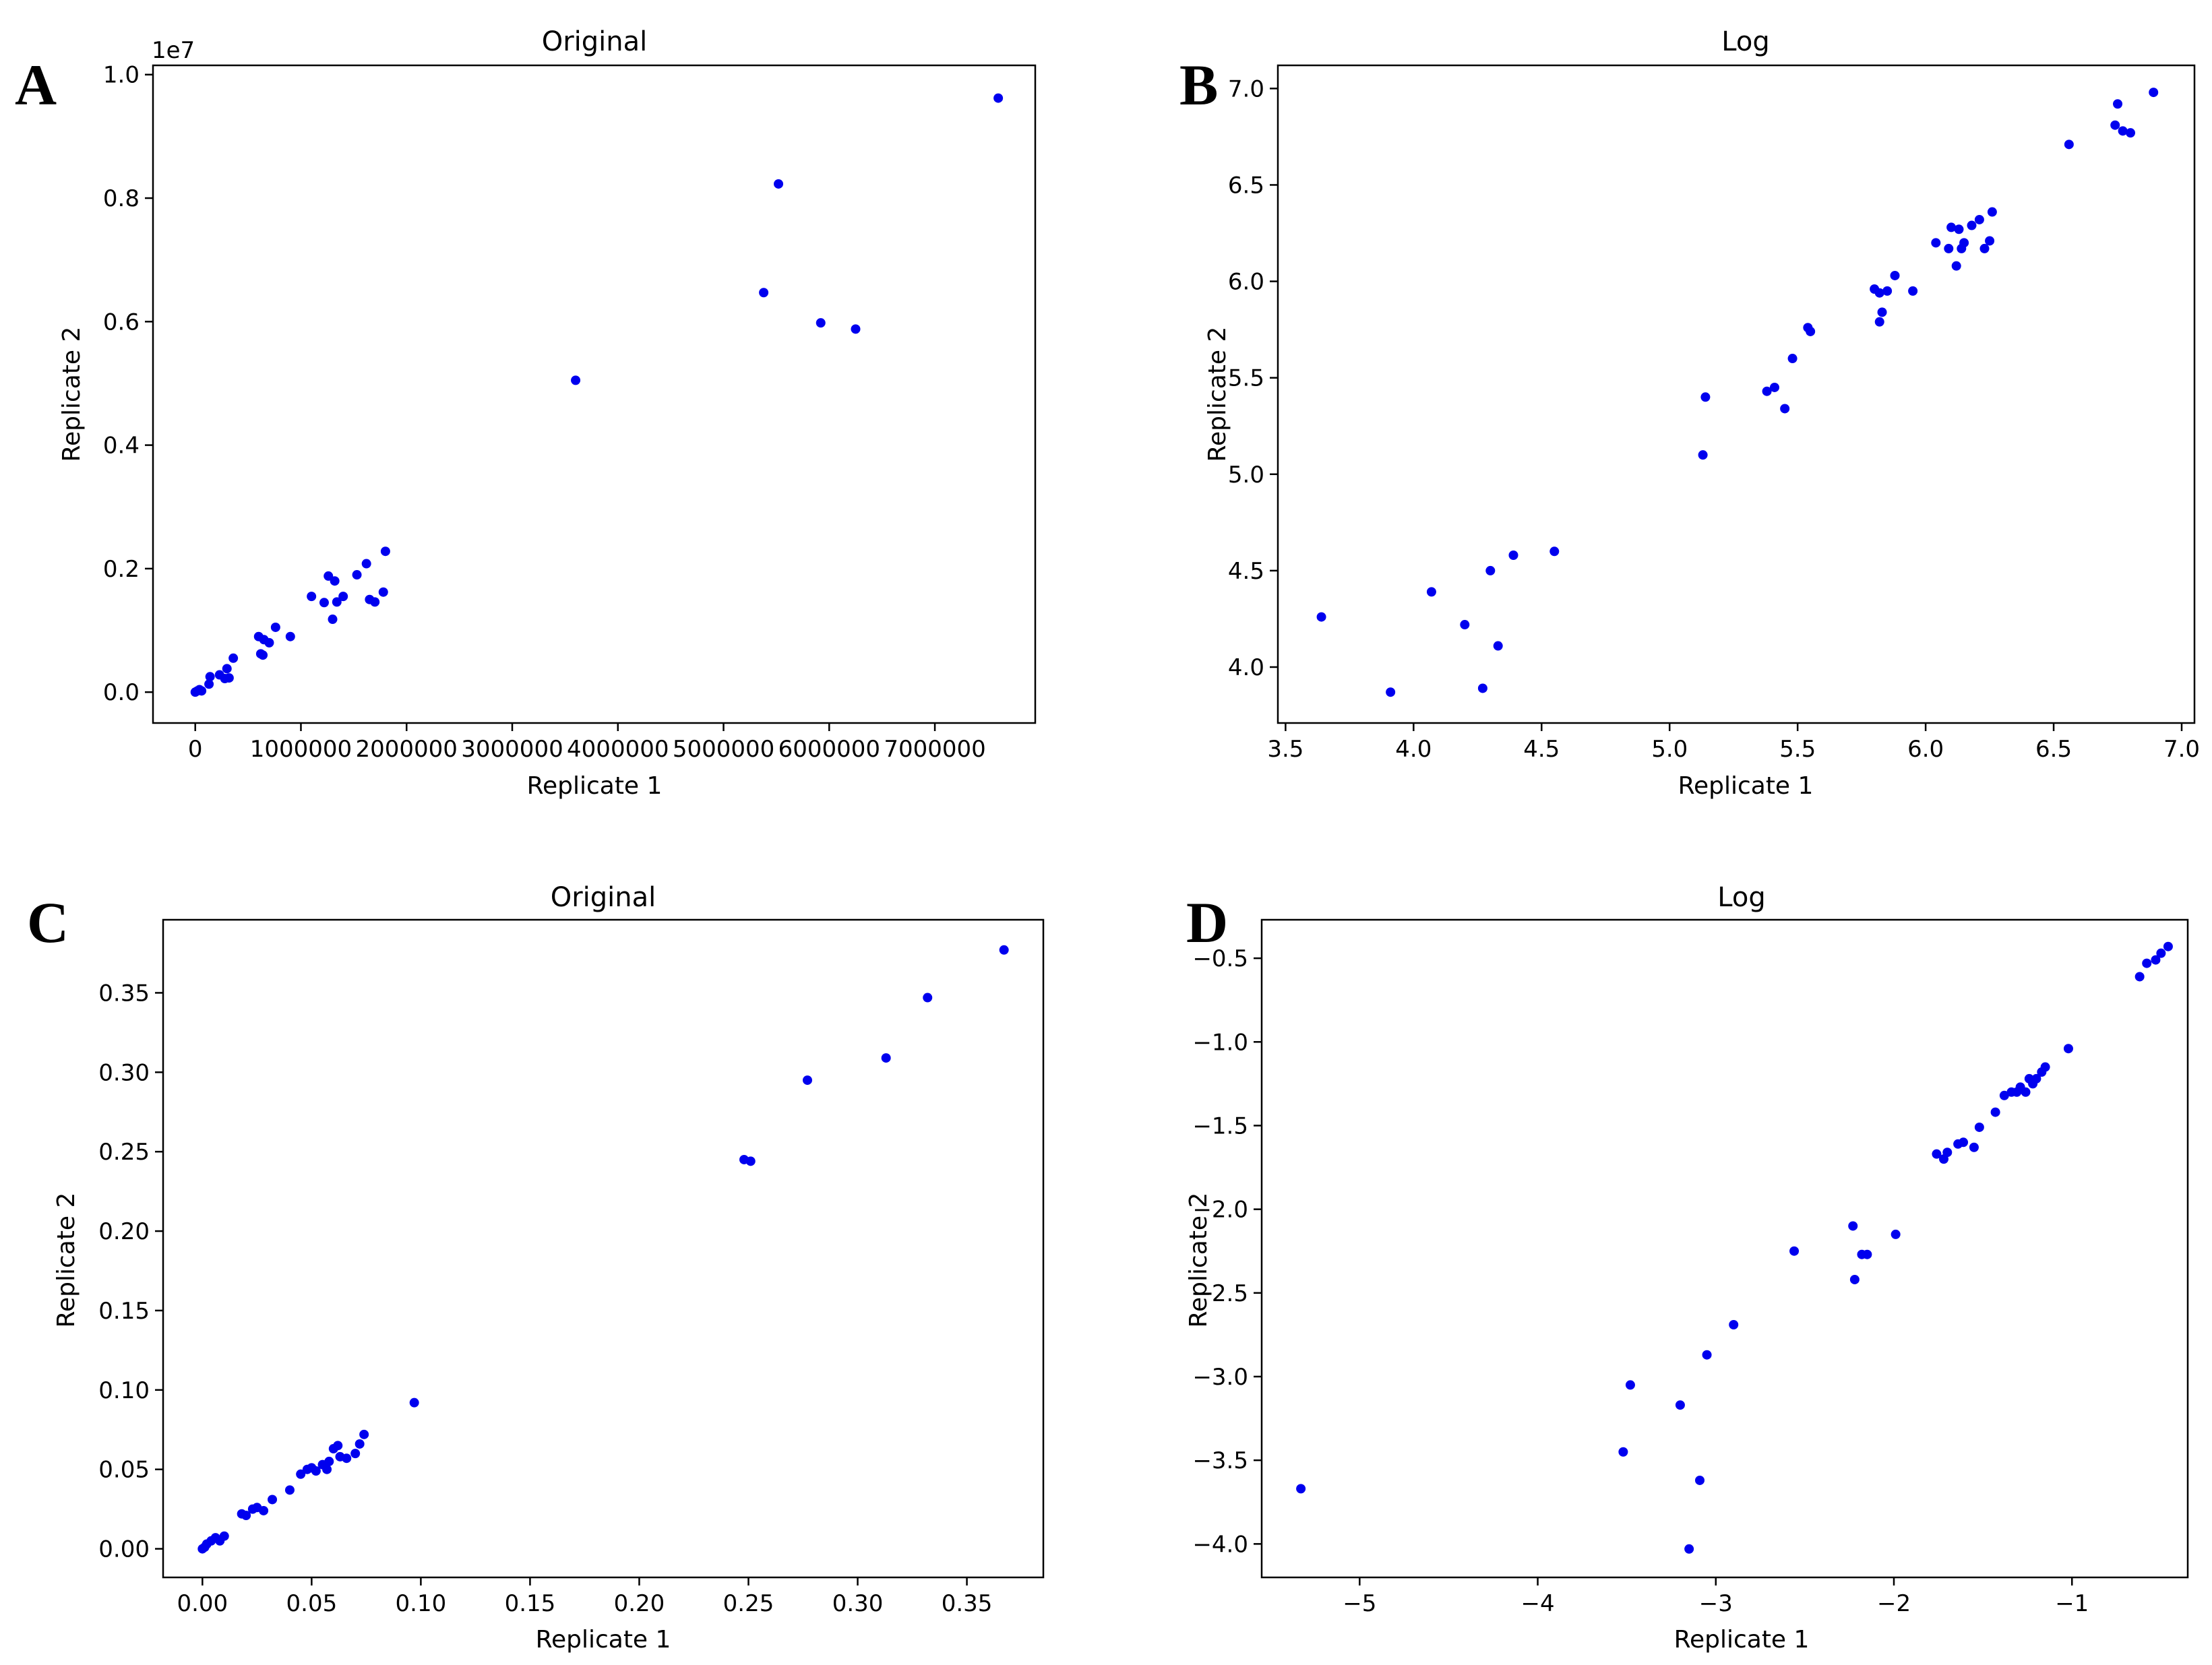  What do you see at coordinates (122, 198) in the screenshot?
I see `y-tick-label: 0.8` at bounding box center [122, 198].